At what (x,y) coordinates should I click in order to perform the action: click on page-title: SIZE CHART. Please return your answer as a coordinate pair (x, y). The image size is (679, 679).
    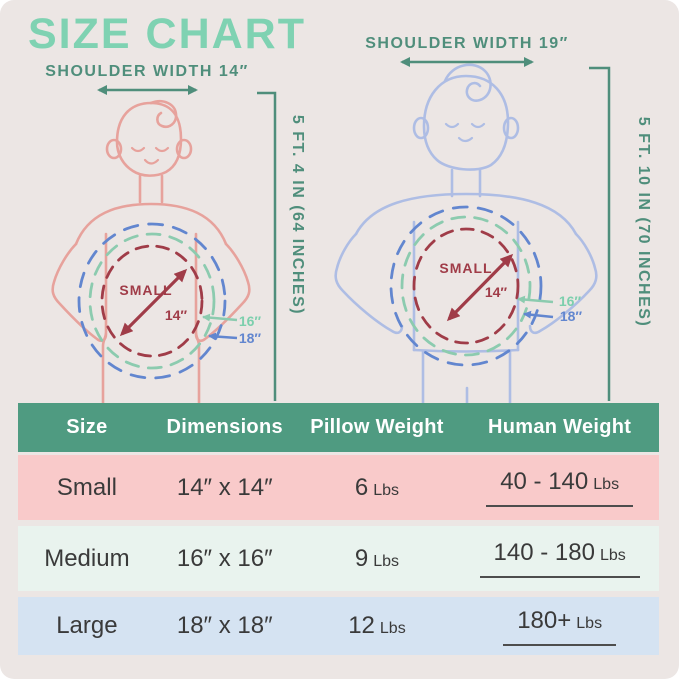
    Looking at the image, I should click on (167, 34).